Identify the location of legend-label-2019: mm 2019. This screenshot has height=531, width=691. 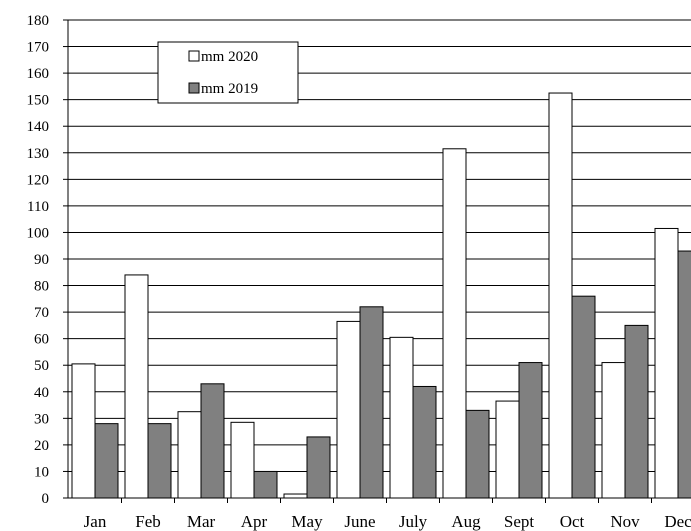
(229, 89).